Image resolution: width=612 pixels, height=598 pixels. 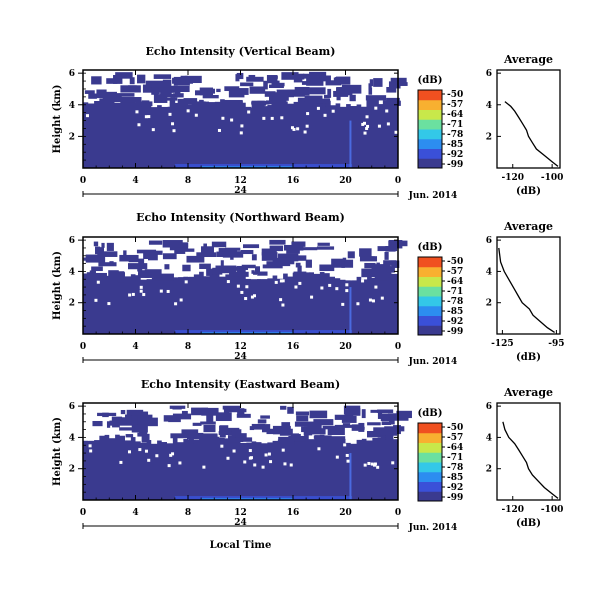 What do you see at coordinates (528, 226) in the screenshot?
I see `profile-title: Average` at bounding box center [528, 226].